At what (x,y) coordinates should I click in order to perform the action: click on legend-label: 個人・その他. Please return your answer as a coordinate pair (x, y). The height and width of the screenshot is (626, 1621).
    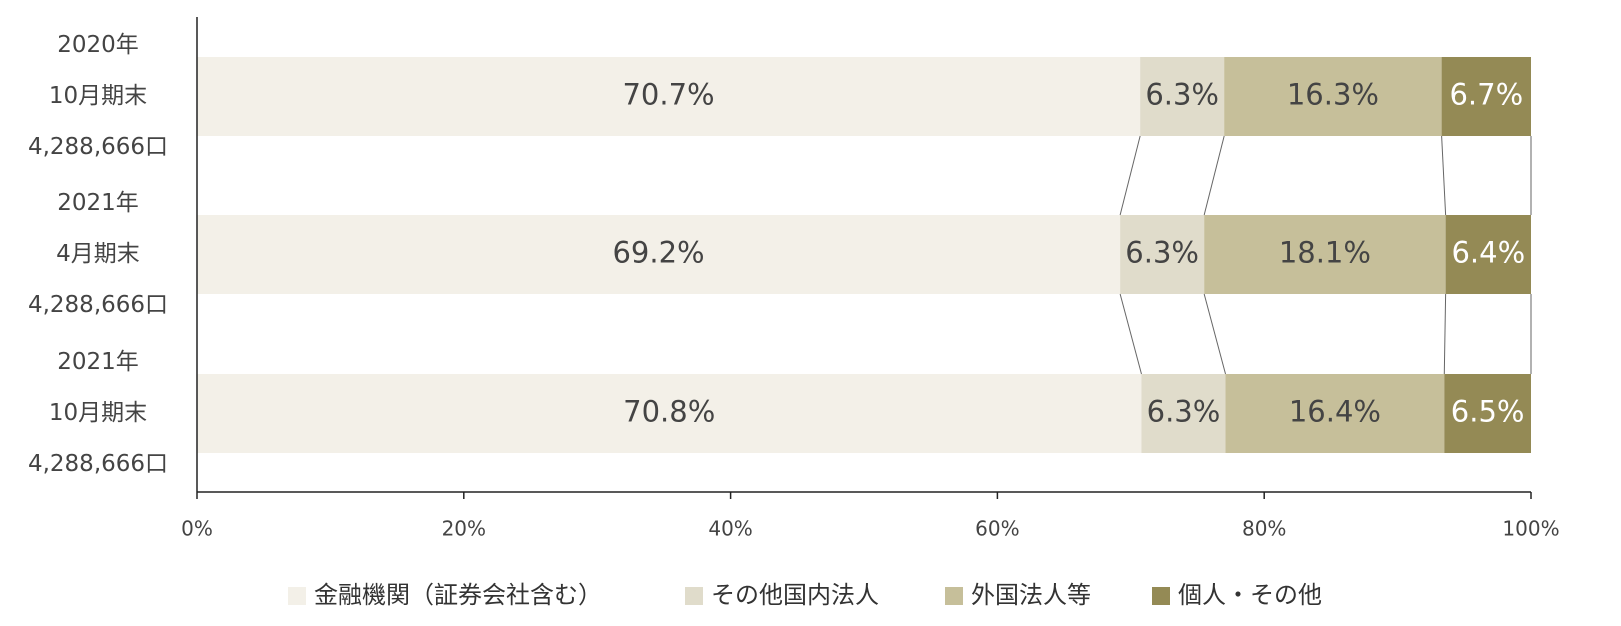
    Looking at the image, I should click on (1250, 595).